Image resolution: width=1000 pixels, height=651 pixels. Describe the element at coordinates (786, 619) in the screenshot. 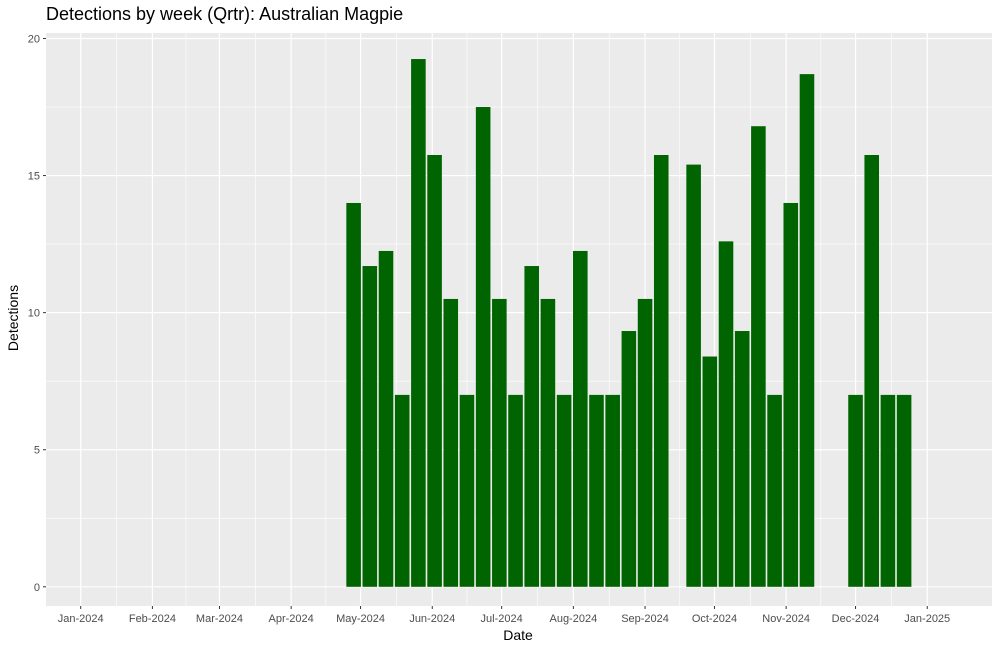

I see `x-tick-label: Nov-2024` at that location.